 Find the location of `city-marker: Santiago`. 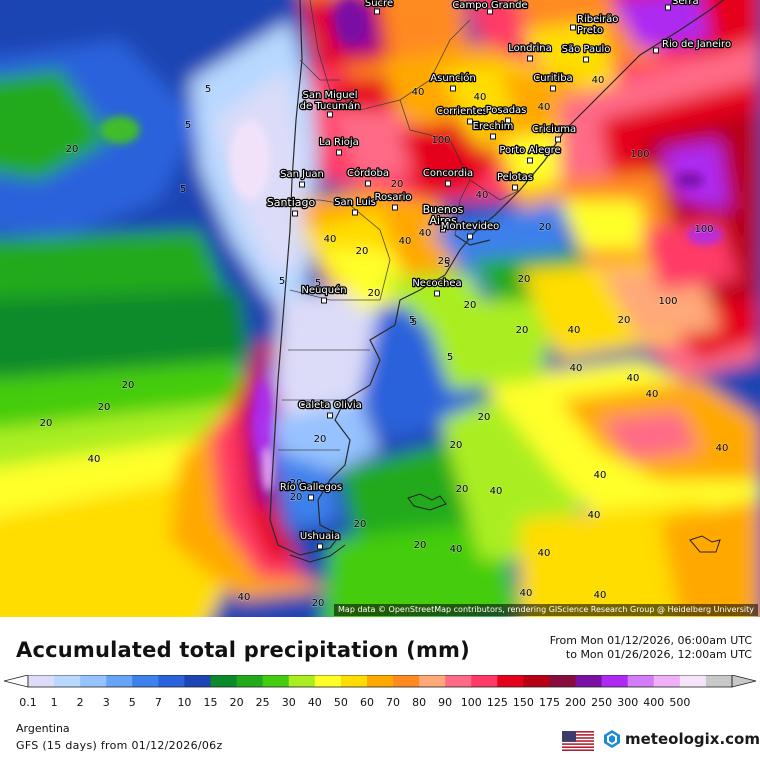

city-marker: Santiago is located at coordinates (291, 206).